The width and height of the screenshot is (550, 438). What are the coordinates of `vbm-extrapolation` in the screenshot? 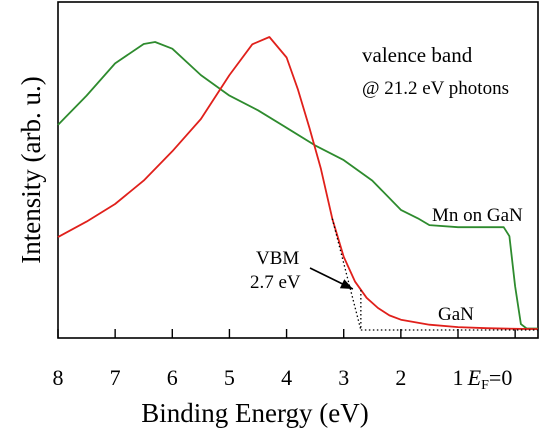 It's located at (423, 274).